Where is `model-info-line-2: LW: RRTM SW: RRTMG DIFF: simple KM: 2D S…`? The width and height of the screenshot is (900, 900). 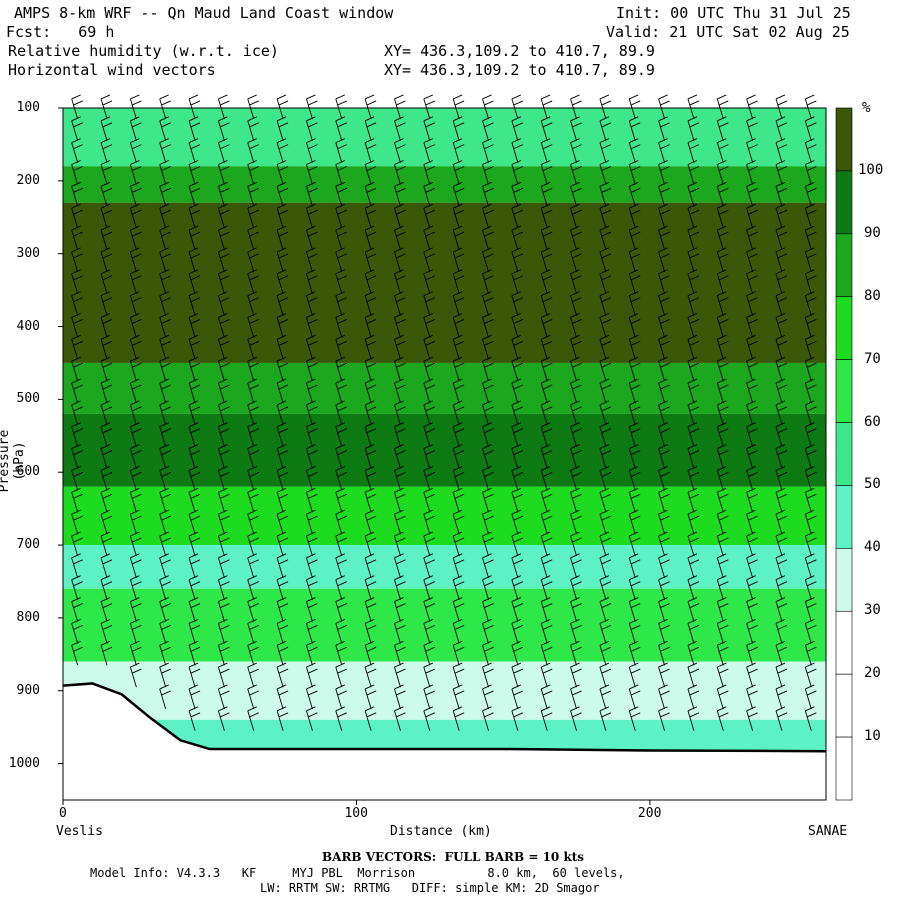
model-info-line-2: LW: RRTM SW: RRTMG DIFF: simple KM: 2D S… is located at coordinates (430, 888).